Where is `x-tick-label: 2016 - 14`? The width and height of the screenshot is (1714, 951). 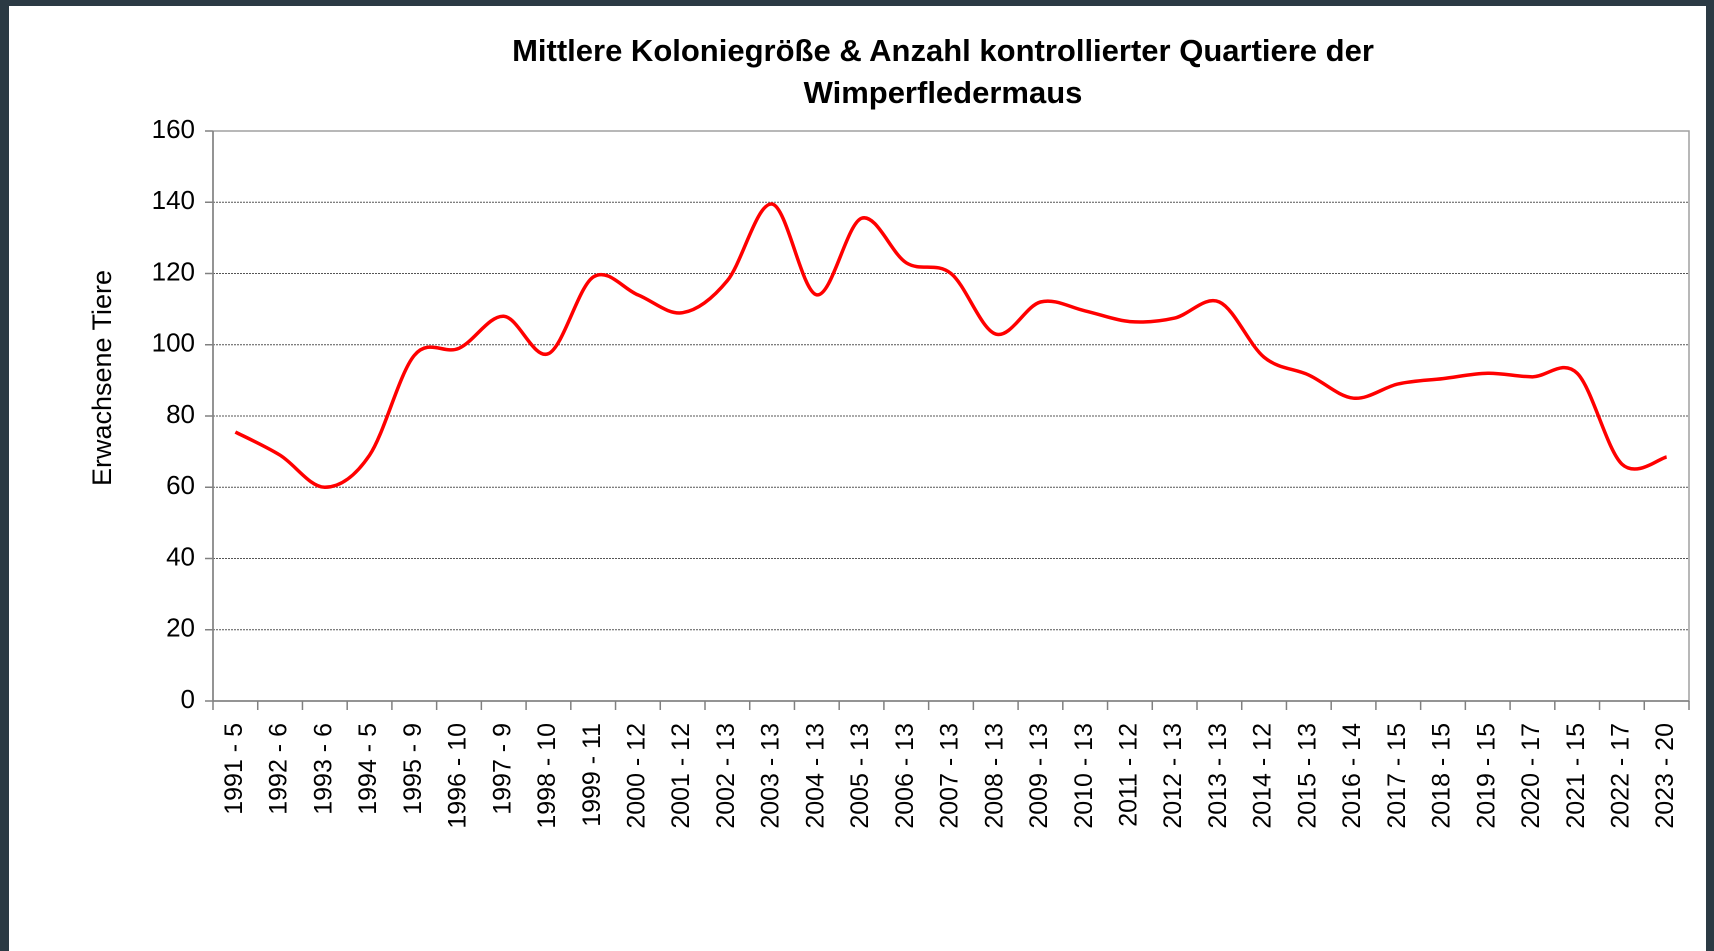 x-tick-label: 2016 - 14 is located at coordinates (1352, 776).